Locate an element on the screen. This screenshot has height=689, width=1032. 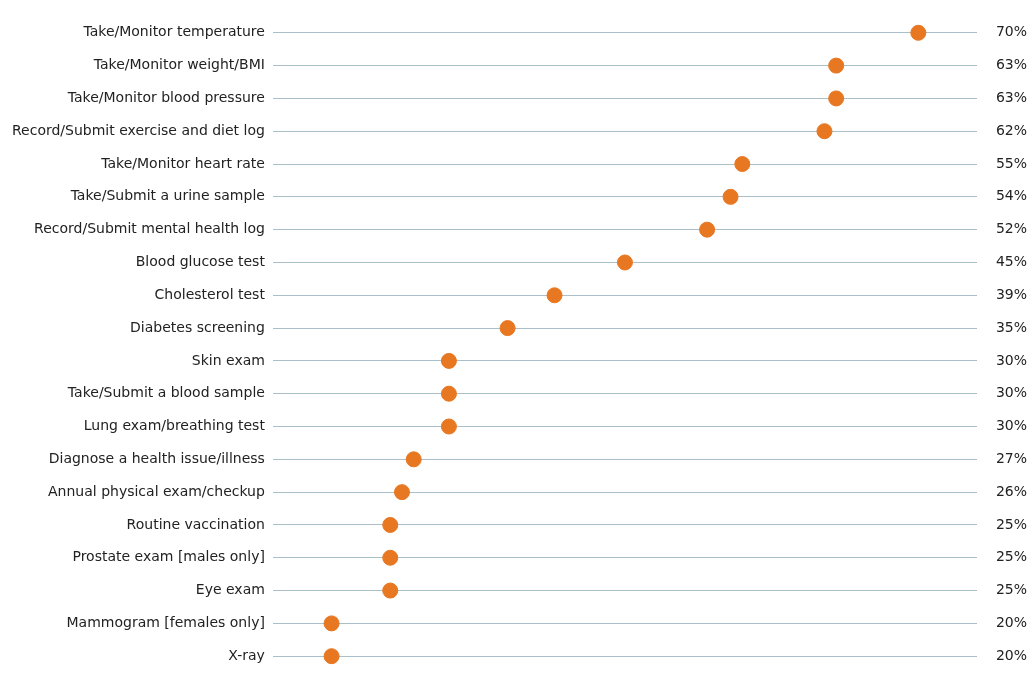
y-tick-label: Take/Monitor temperature is located at coordinates (173, 31).